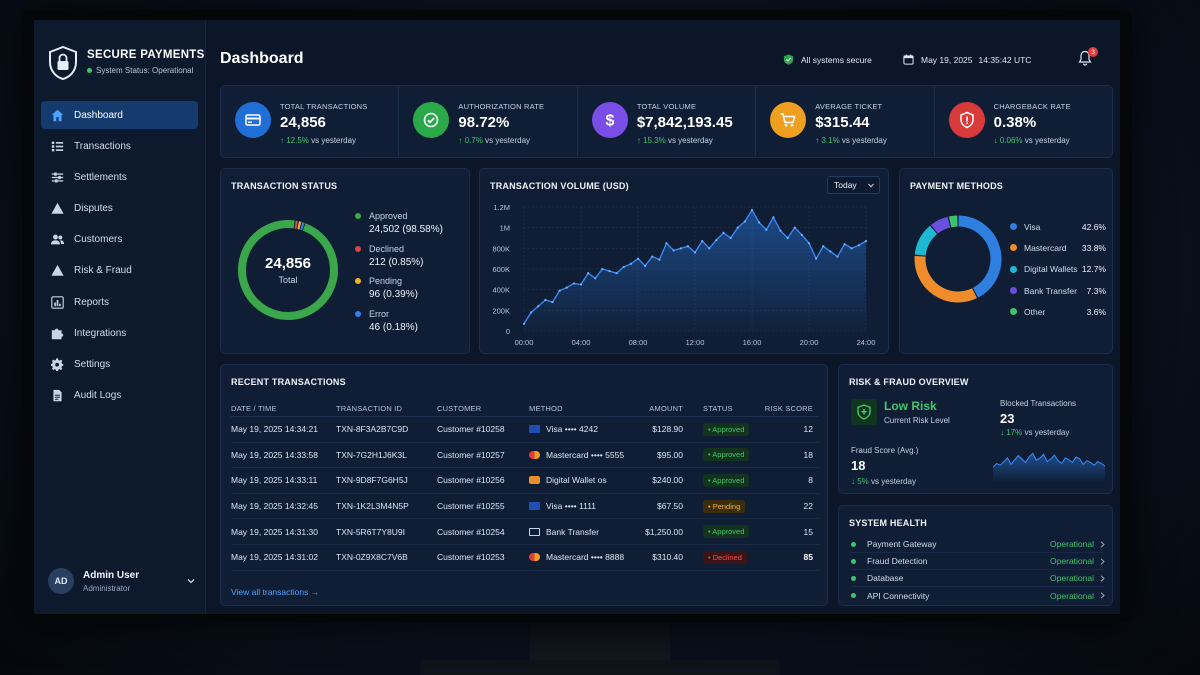 Image resolution: width=1200 pixels, height=675 pixels. Describe the element at coordinates (845, 185) in the screenshot. I see `range-select-value: Today` at that location.